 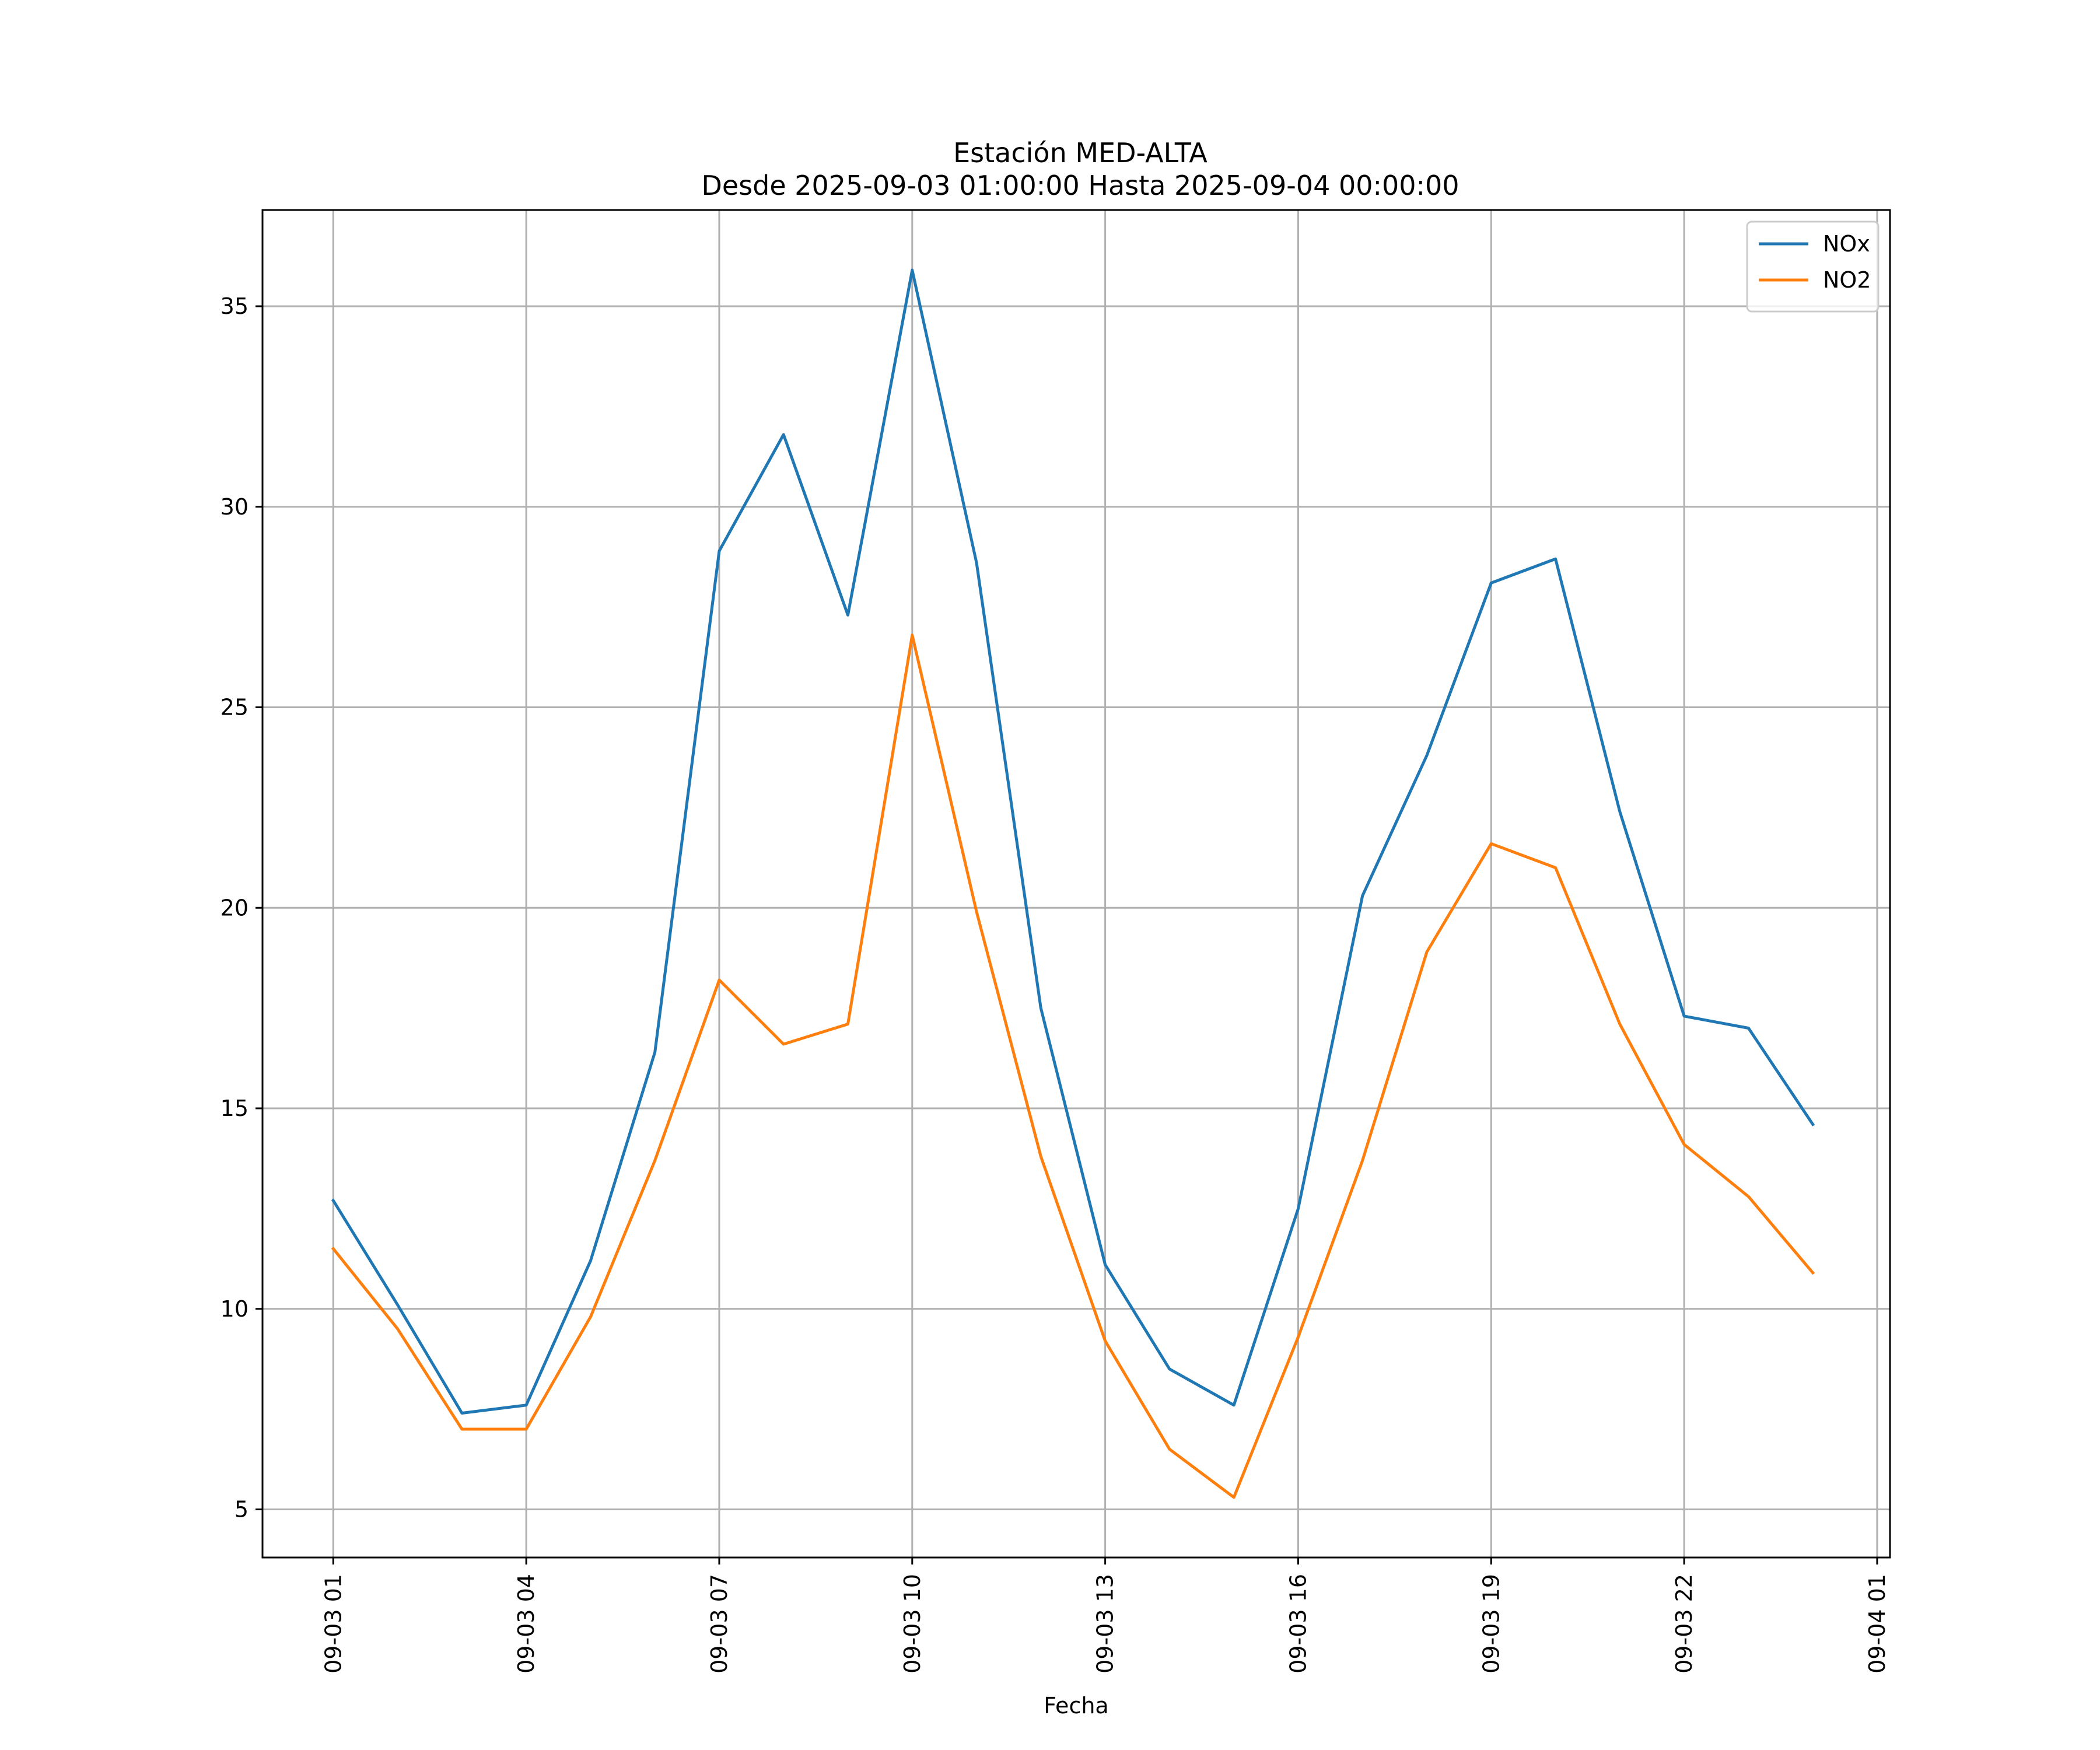 What do you see at coordinates (235, 1309) in the screenshot?
I see `y-tick-label: 10` at bounding box center [235, 1309].